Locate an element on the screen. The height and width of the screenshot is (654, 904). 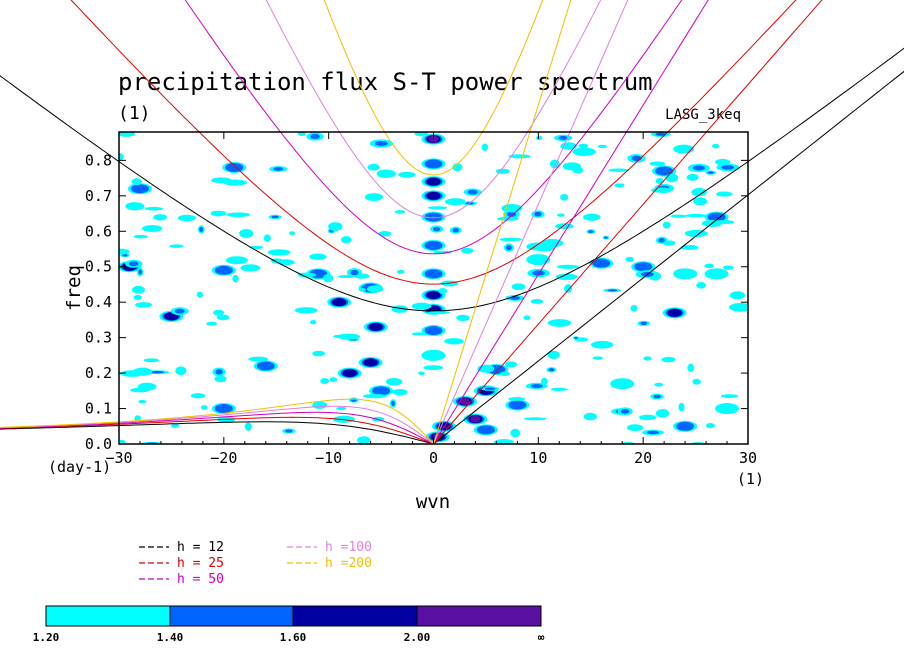
x-tick-label: 30 is located at coordinates (748, 458).